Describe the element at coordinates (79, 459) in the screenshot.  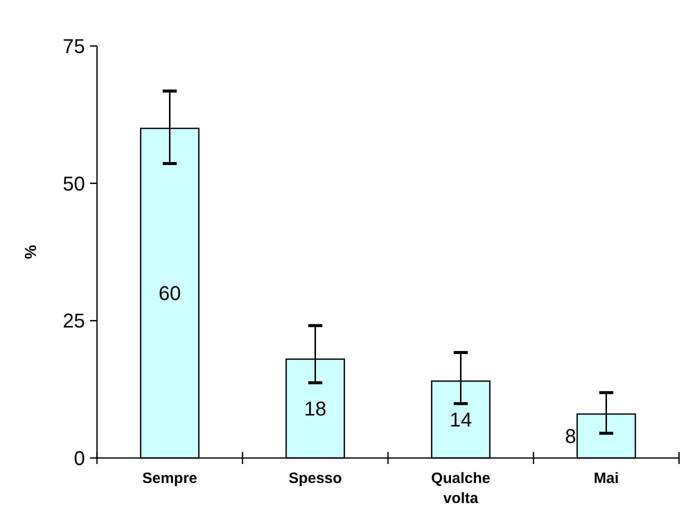
I see `y-tick-label: 0` at that location.